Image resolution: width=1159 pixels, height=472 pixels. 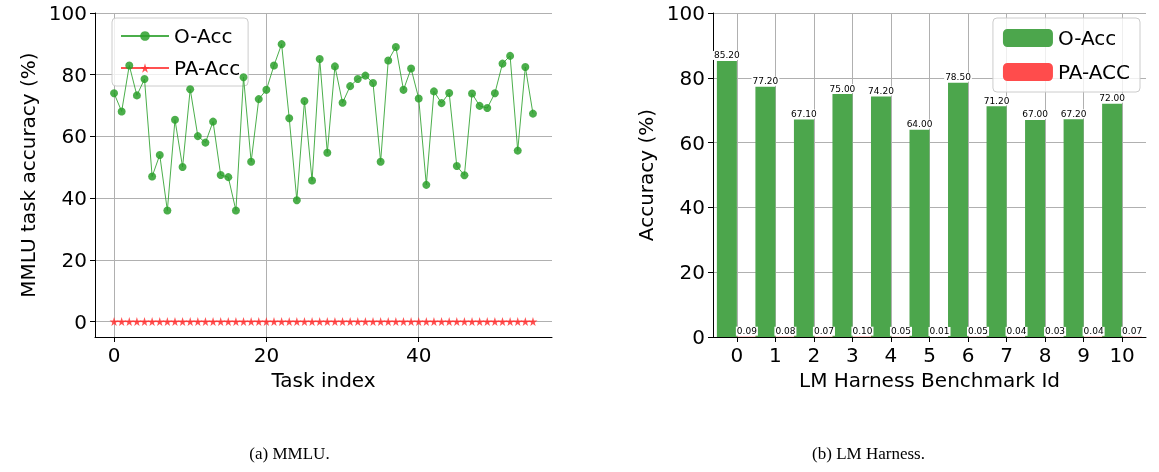 I want to click on data-label: 74.20, so click(x=881, y=91).